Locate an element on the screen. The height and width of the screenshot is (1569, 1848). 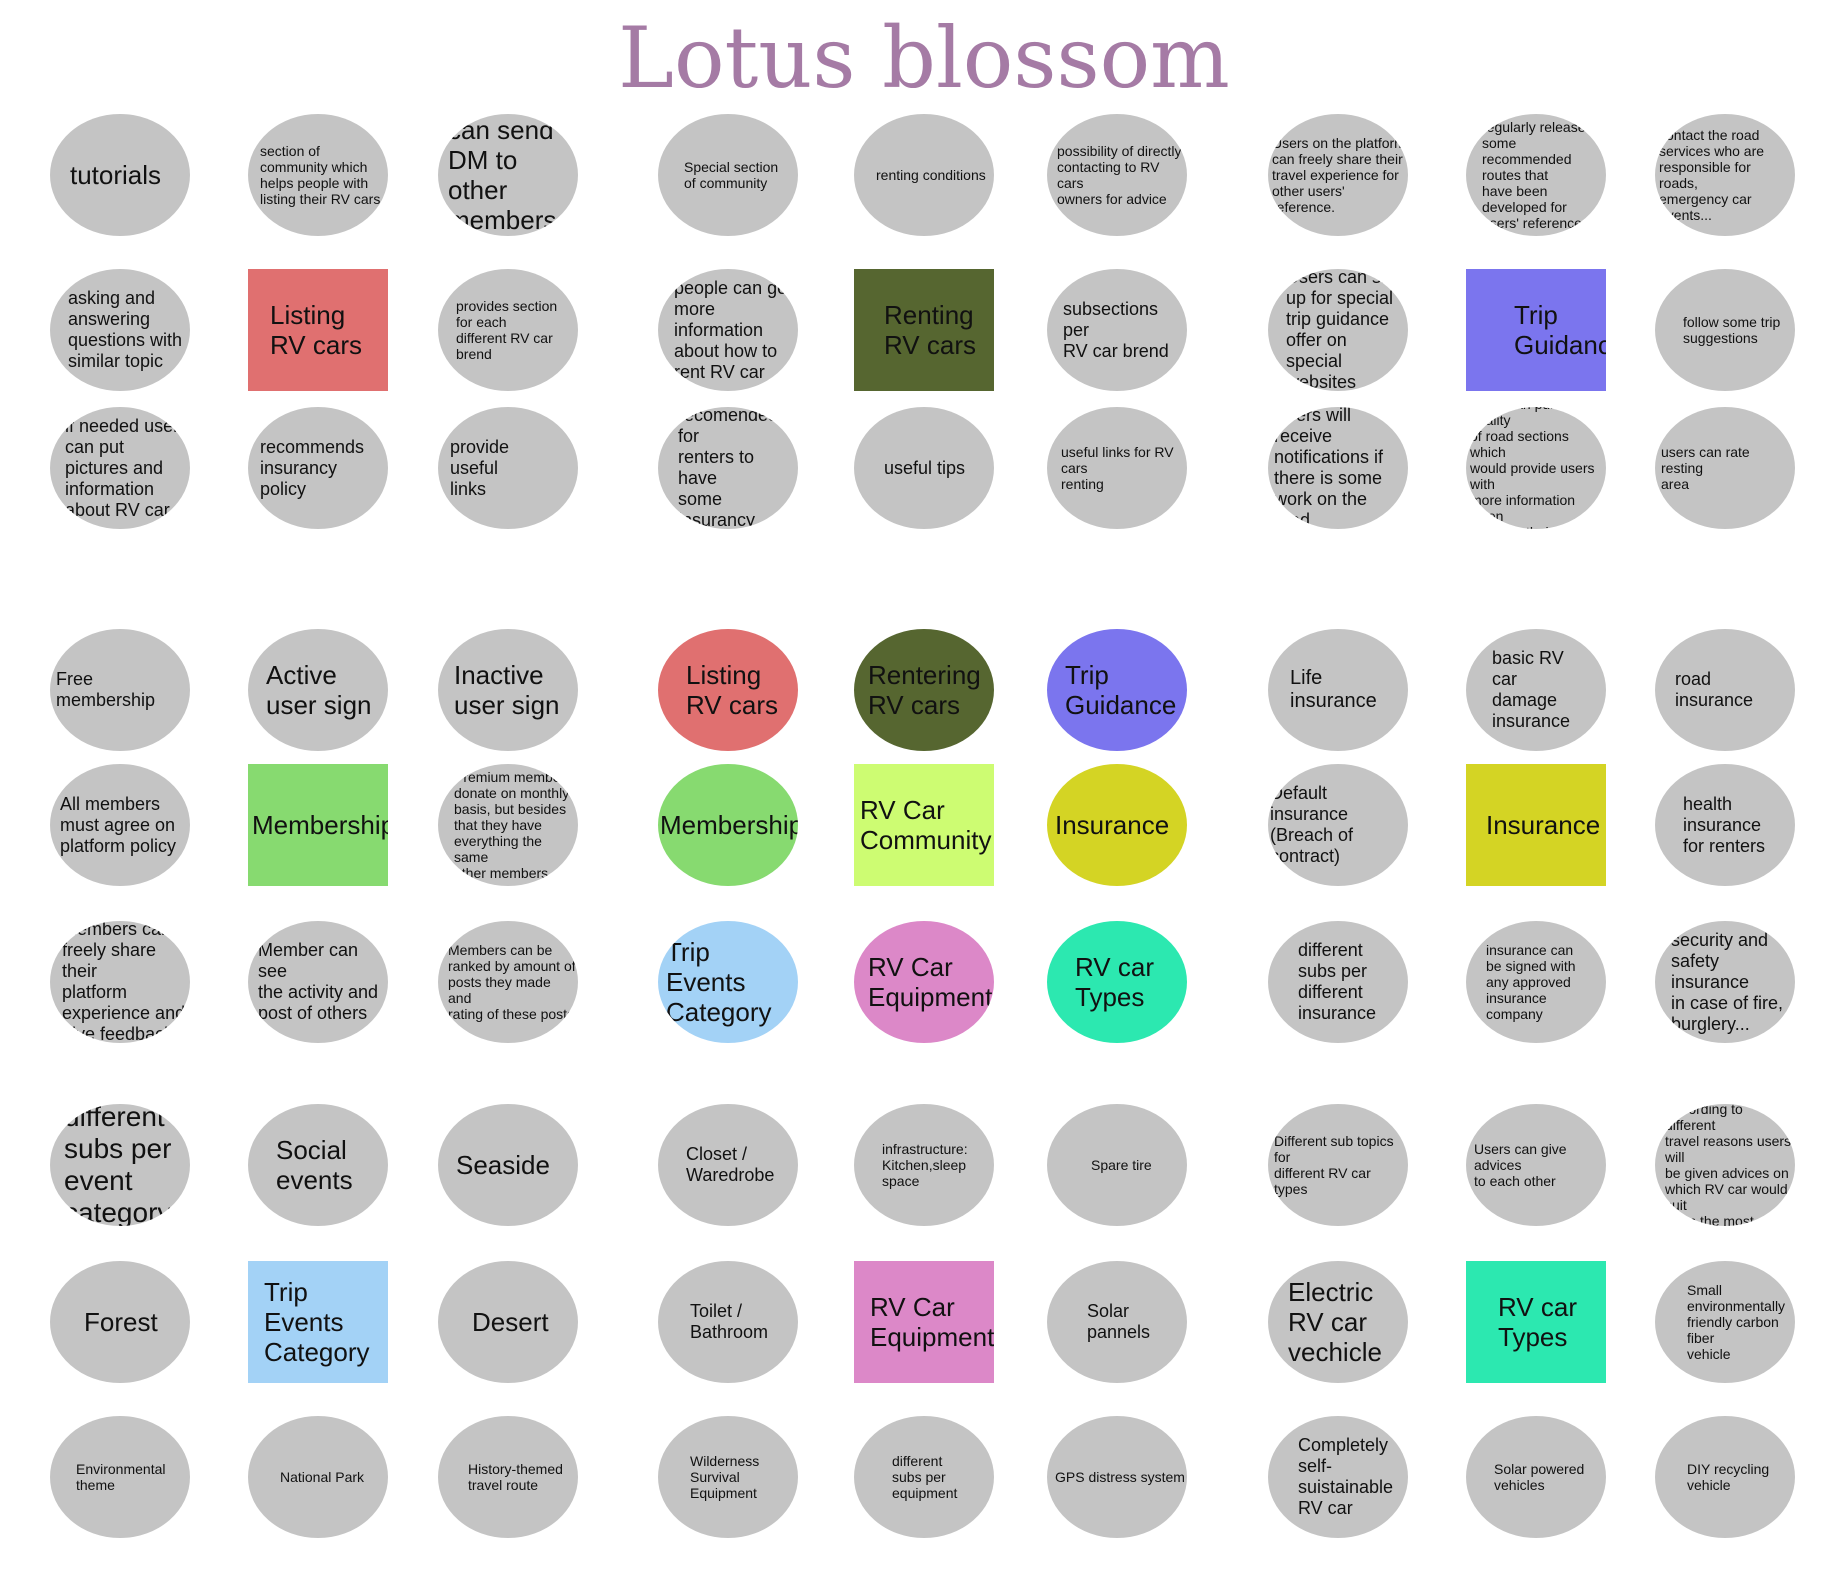
node-label: tutorials is located at coordinates (116, 175).